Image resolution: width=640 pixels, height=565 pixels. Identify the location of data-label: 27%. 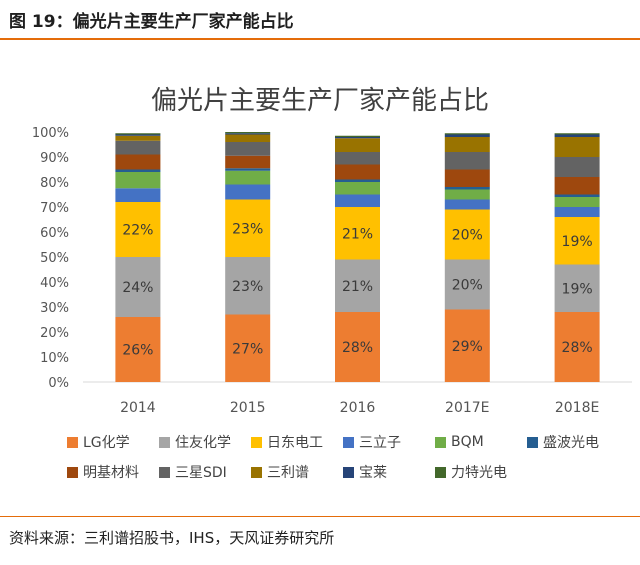
(247, 349).